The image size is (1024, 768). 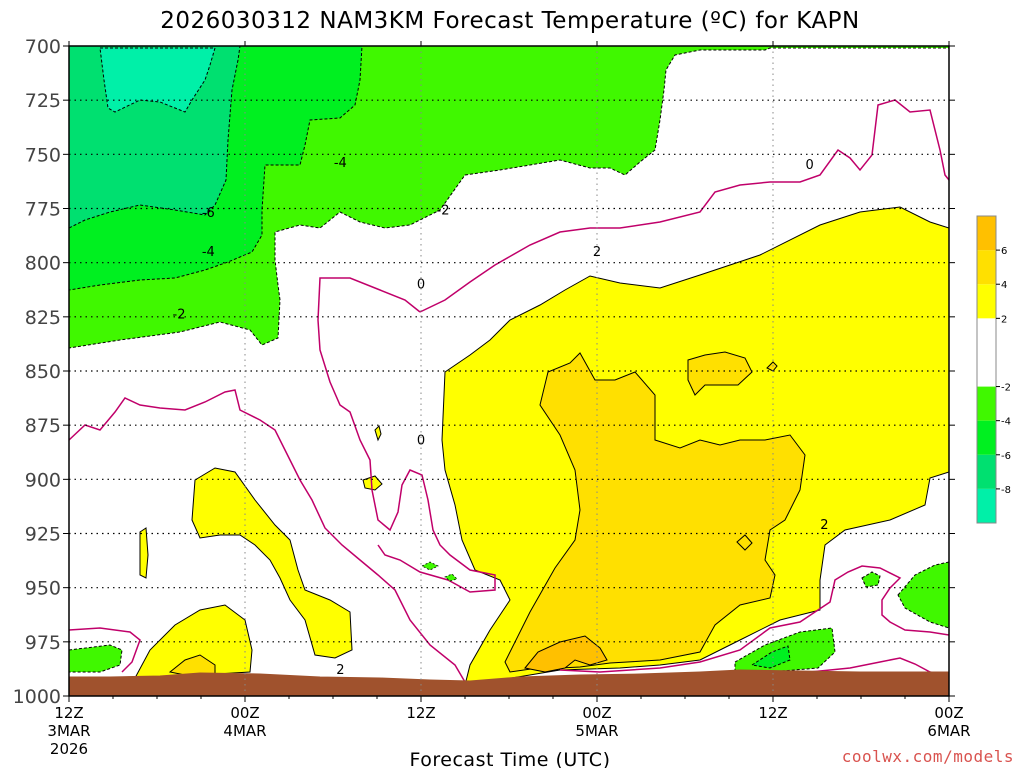 I want to click on region-cold-patch-right, so click(x=923, y=595).